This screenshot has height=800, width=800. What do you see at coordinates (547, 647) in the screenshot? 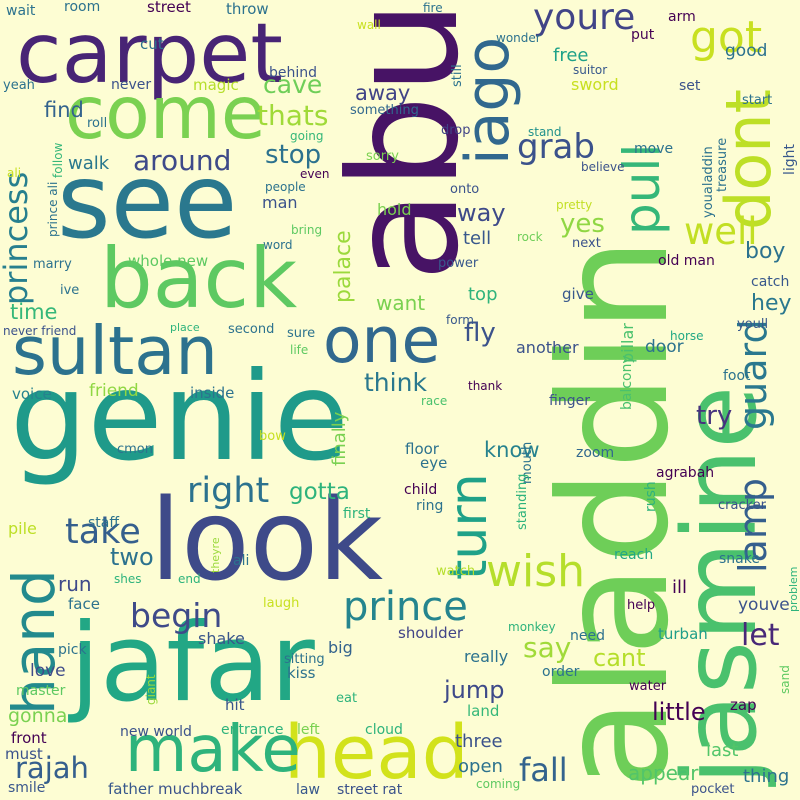
I see `word-say: say` at bounding box center [547, 647].